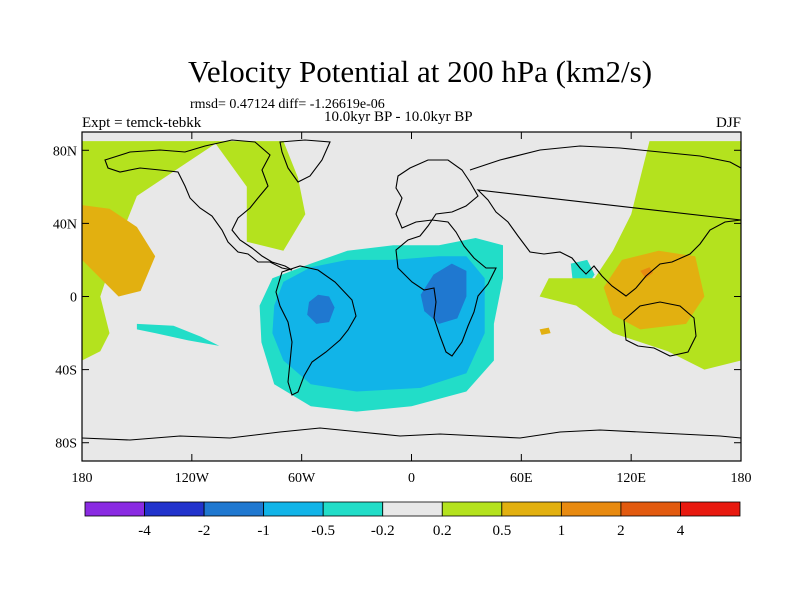 The width and height of the screenshot is (800, 600). I want to click on x-tick-label: 60E, so click(521, 478).